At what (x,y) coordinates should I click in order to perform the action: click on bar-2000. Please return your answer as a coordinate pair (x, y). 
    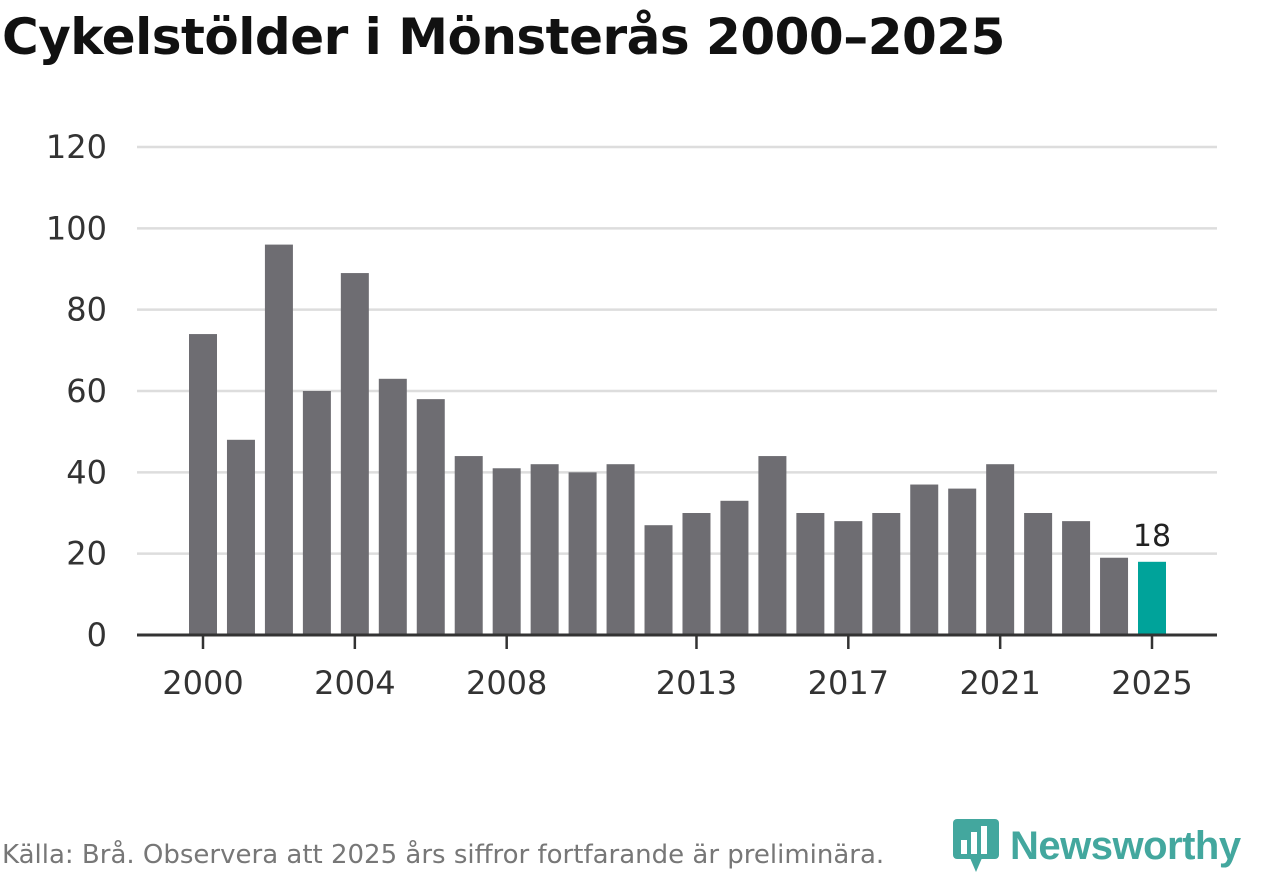
    Looking at the image, I should click on (203, 484).